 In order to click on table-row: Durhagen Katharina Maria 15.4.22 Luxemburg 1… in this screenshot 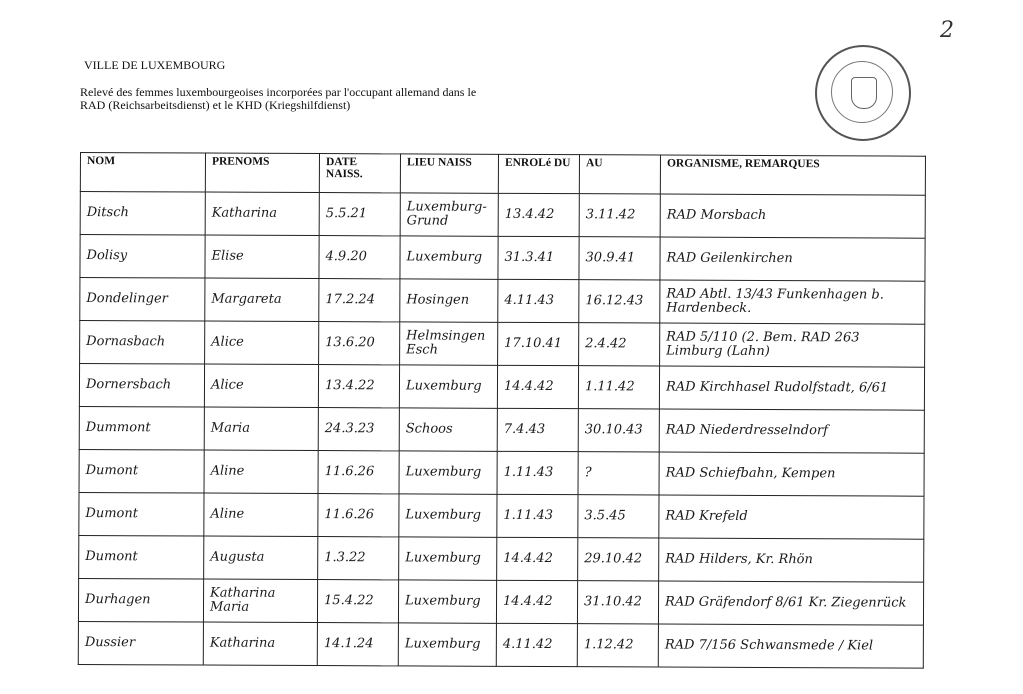, I will do `click(501, 602)`.